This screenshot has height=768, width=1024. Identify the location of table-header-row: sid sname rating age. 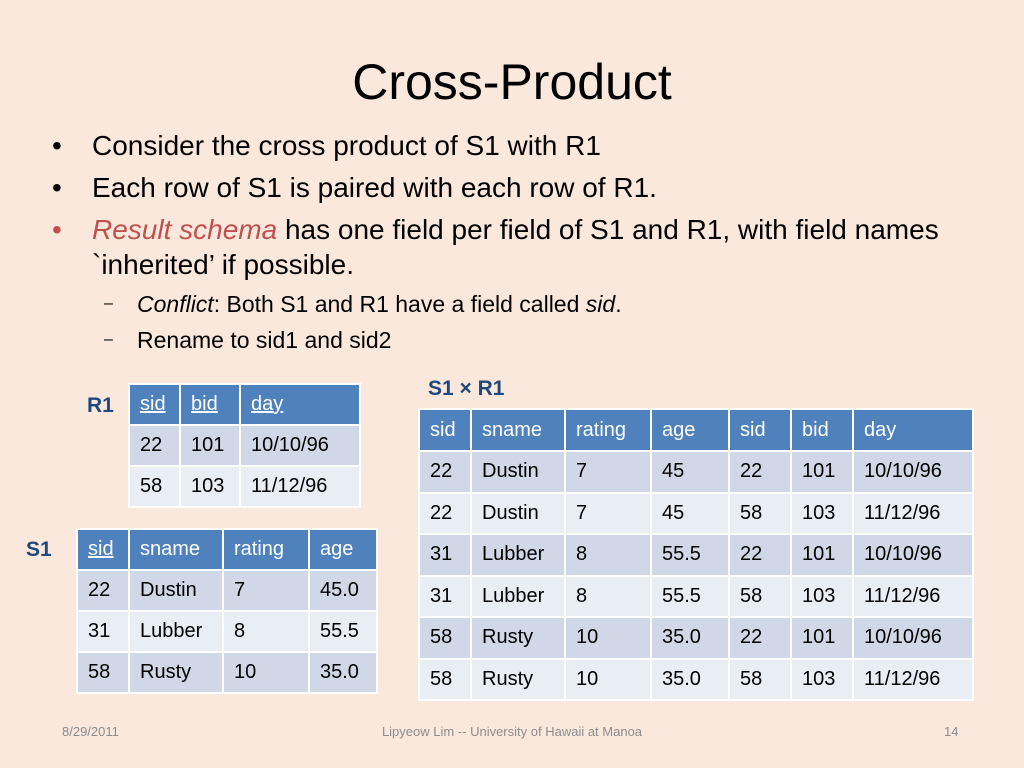
(227, 549).